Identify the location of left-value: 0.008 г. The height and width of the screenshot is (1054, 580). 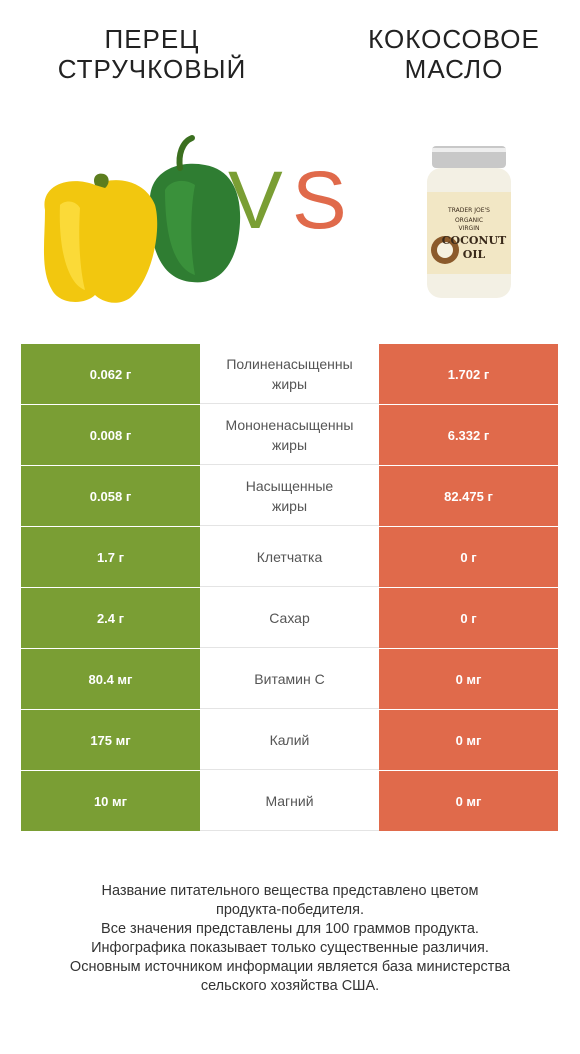
(110, 435).